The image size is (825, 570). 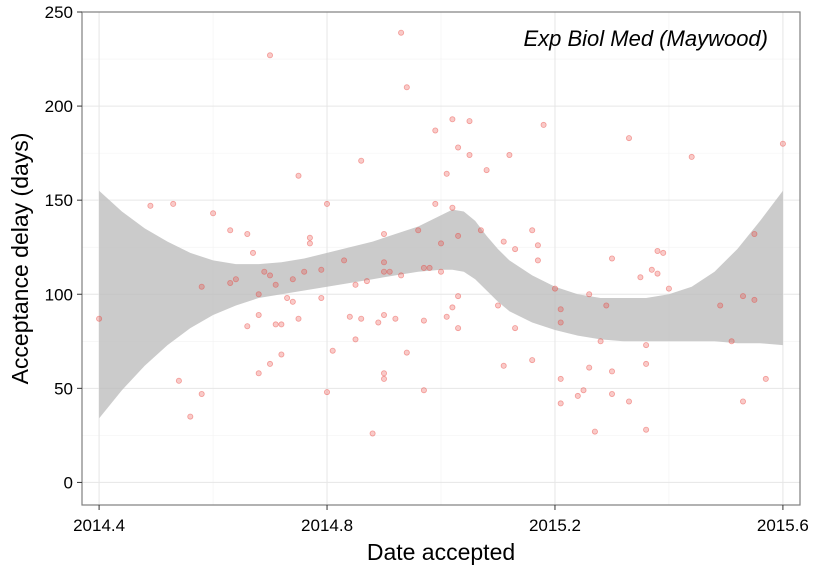 What do you see at coordinates (645, 38) in the screenshot?
I see `chart-title: Exp Biol Med (Maywood)` at bounding box center [645, 38].